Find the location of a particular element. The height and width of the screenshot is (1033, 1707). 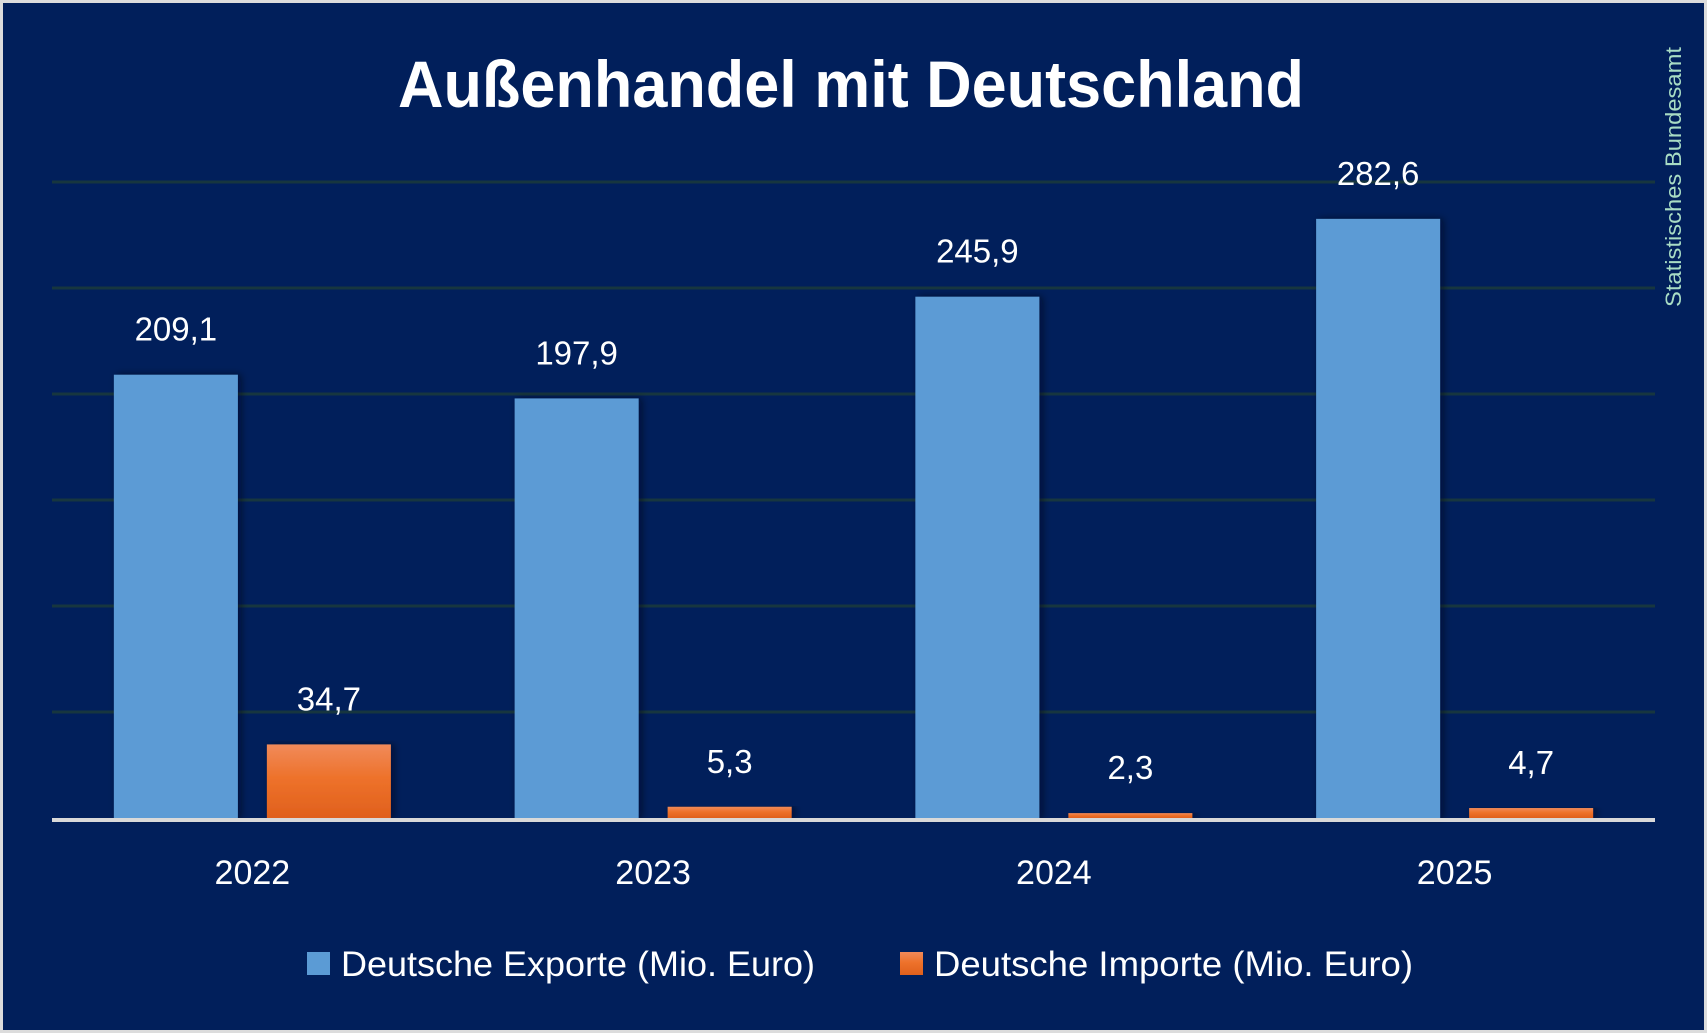

bar-exports-2023 is located at coordinates (576, 608).